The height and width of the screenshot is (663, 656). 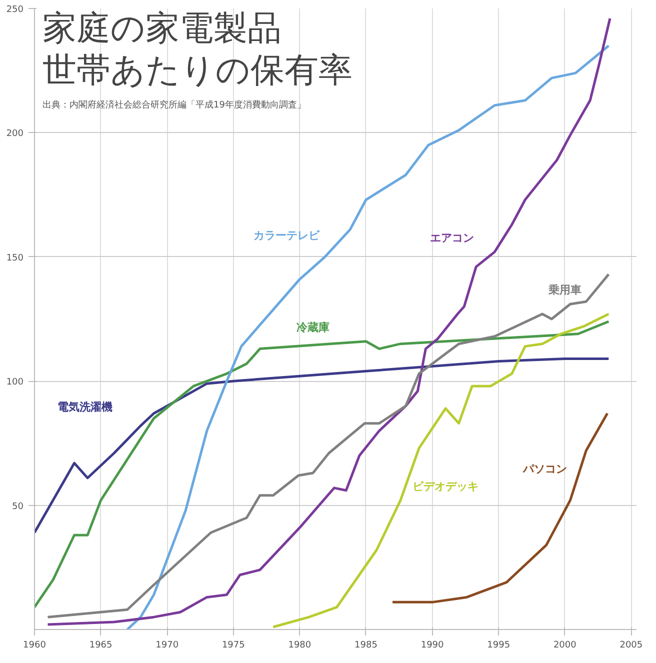 What do you see at coordinates (452, 237) in the screenshot?
I see `series-label: エアコン` at bounding box center [452, 237].